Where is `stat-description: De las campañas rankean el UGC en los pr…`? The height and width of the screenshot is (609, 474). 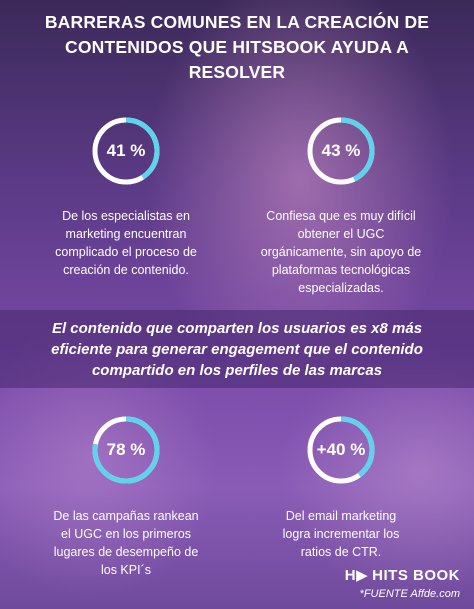 stat-description: De las campañas rankean el UGC en los pr… is located at coordinates (126, 543).